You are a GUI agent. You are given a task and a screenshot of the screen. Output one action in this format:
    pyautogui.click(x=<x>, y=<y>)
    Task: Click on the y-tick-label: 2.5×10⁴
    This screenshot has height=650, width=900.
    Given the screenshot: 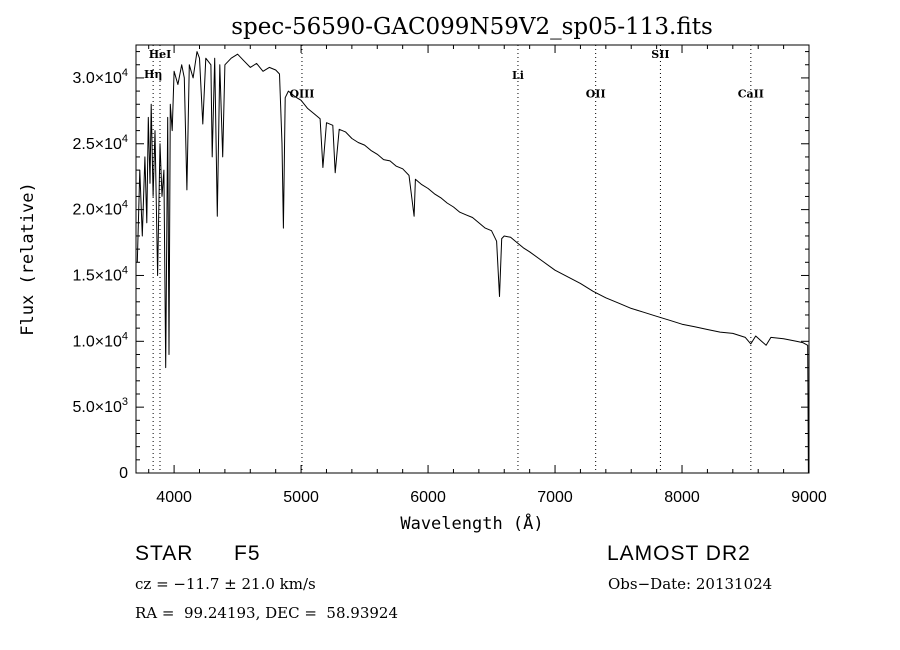 What is the action you would take?
    pyautogui.click(x=100, y=143)
    